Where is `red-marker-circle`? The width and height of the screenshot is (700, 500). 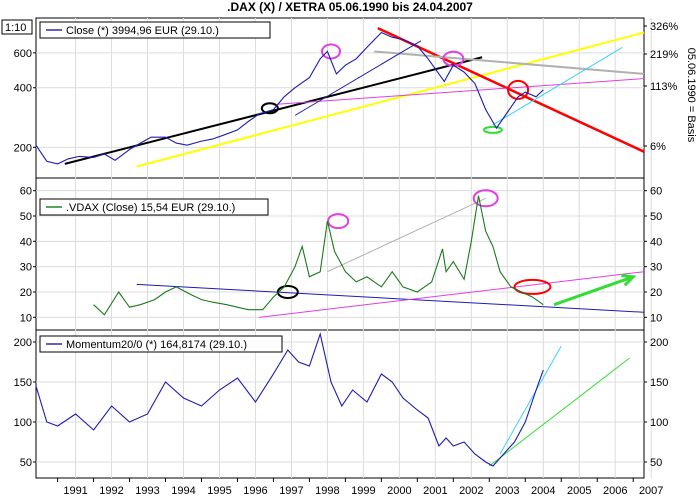 red-marker-circle is located at coordinates (518, 89).